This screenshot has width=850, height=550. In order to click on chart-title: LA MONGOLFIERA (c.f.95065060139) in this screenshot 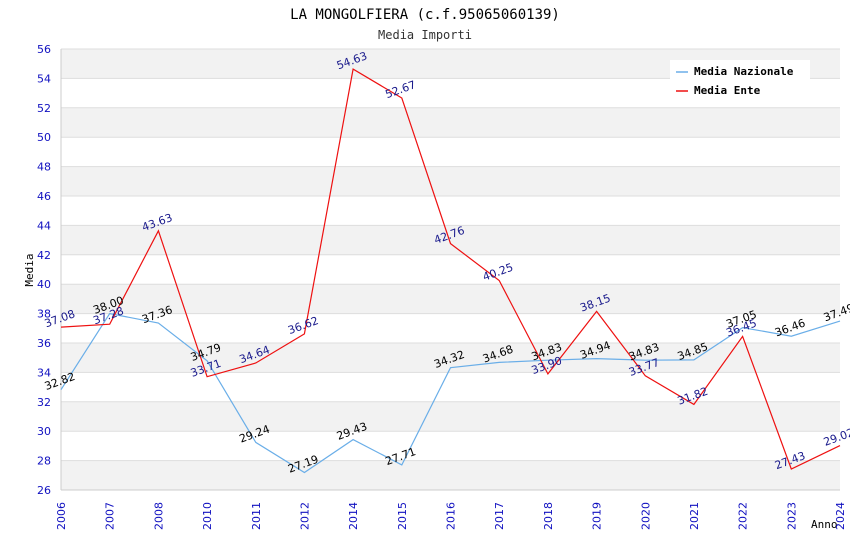, I will do `click(425, 15)`.